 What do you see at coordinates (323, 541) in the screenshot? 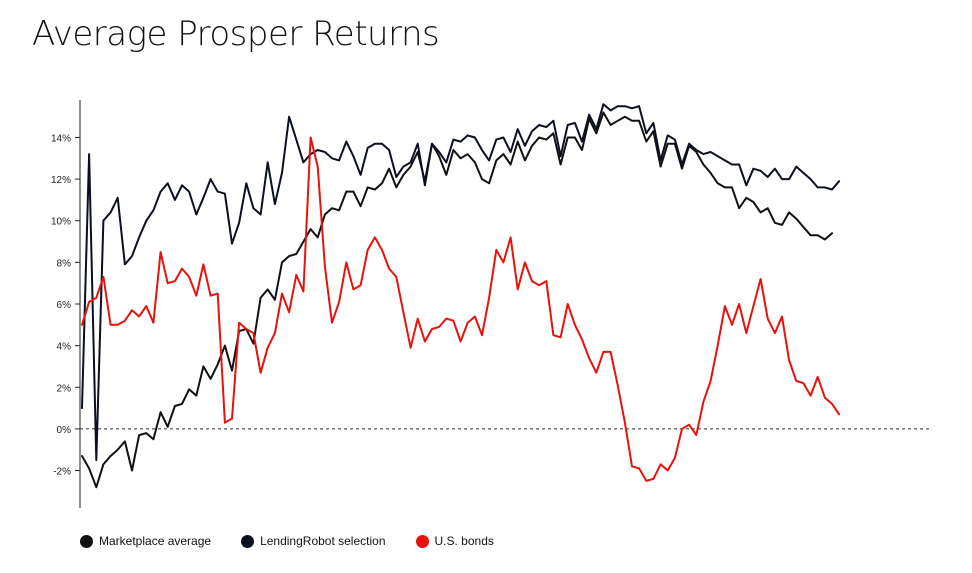
I see `legend-label: LendingRobot selection` at bounding box center [323, 541].